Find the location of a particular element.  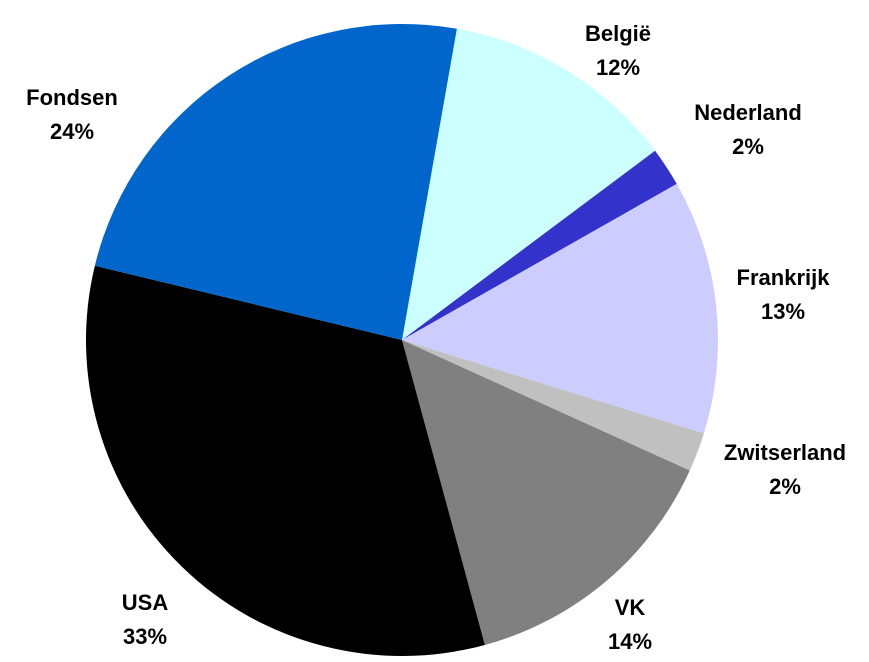

slice-value-label: 24% is located at coordinates (72, 131).